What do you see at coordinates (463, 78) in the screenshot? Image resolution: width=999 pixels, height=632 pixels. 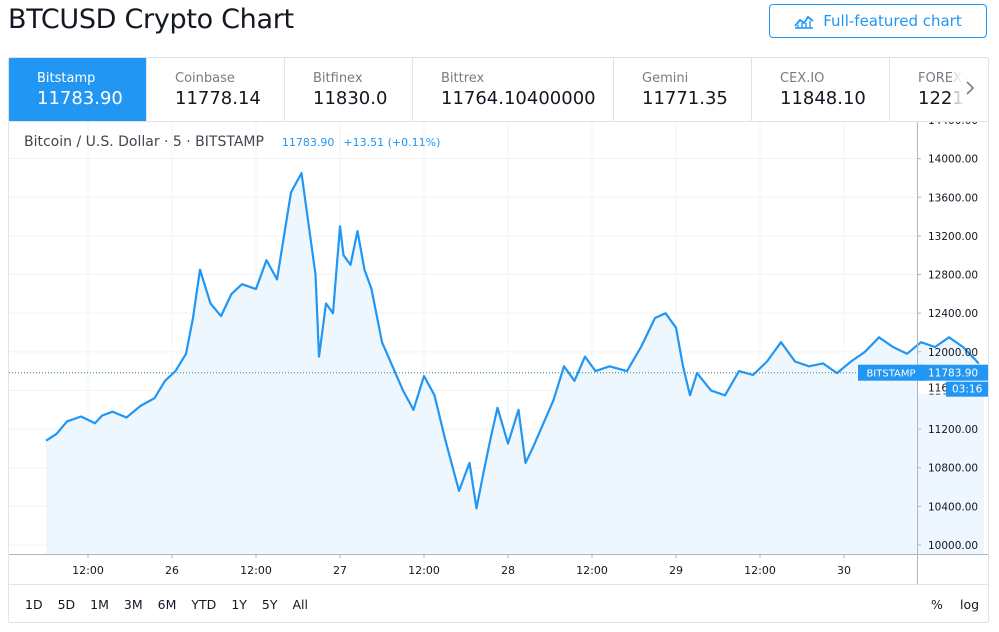 I see `exchange-name: Bittrex` at bounding box center [463, 78].